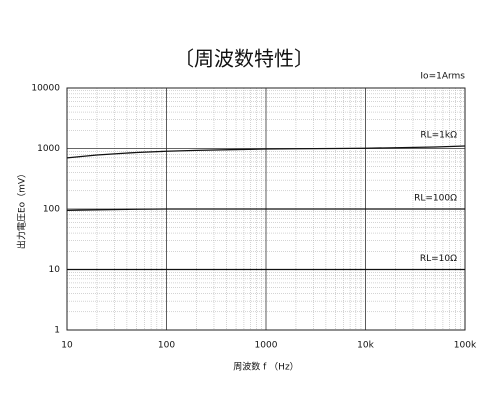 The image size is (488, 413). Describe the element at coordinates (266, 346) in the screenshot. I see `x-tick-label: 1000` at that location.